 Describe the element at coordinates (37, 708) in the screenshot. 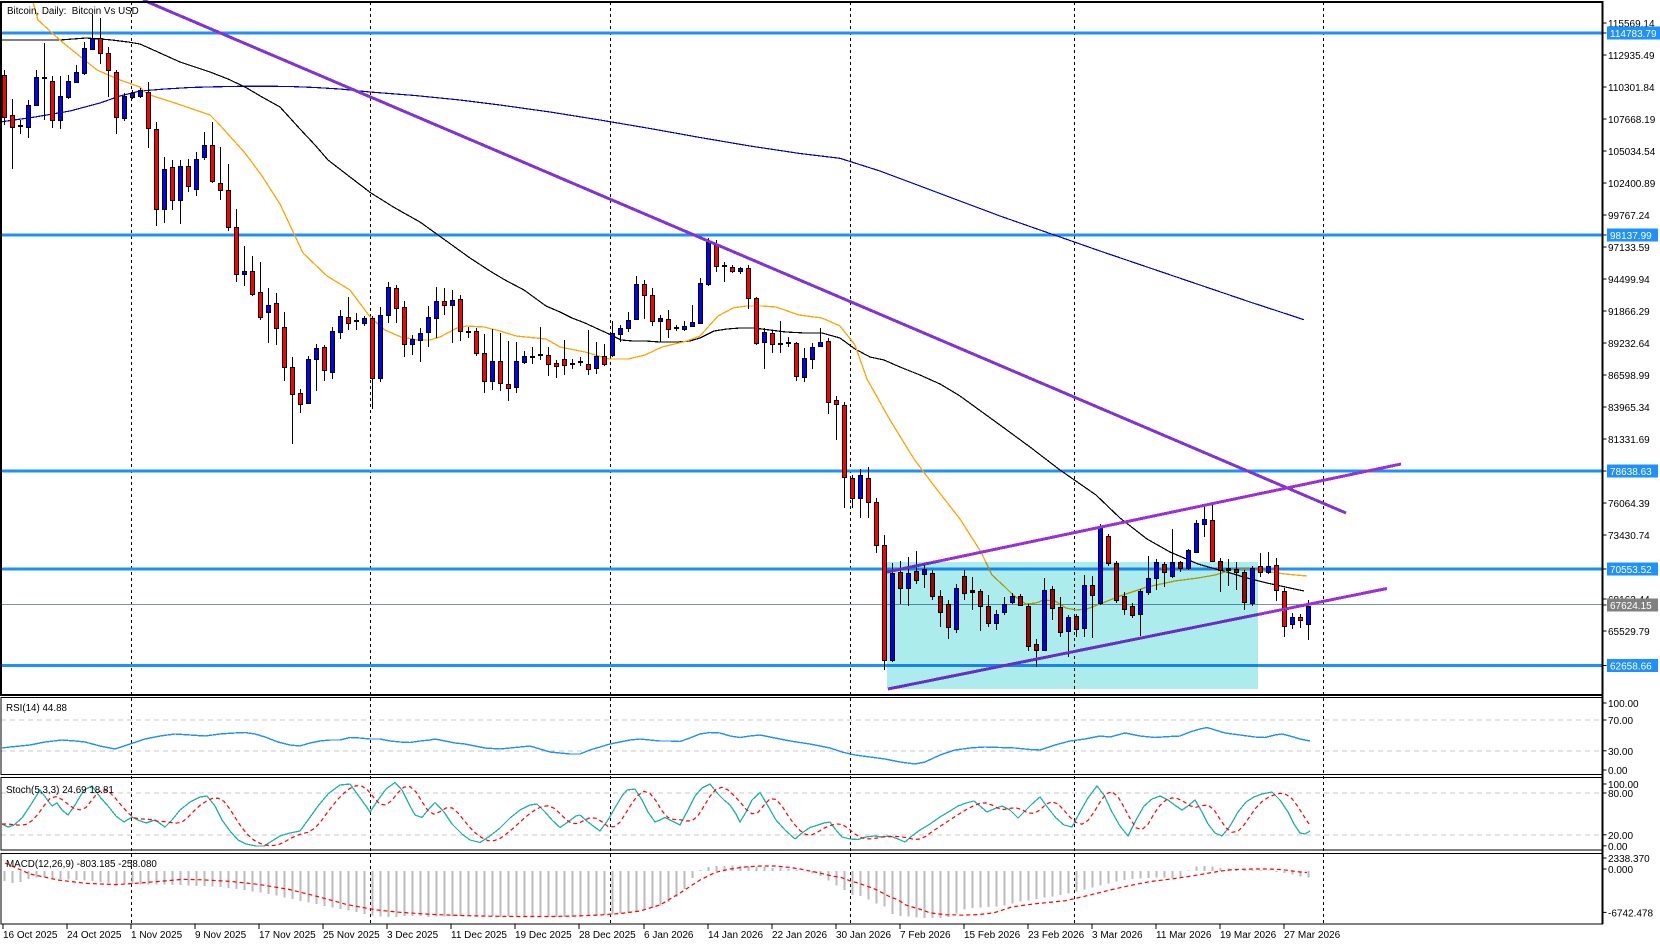

I see `svg-text: RSI(14) 44.88` at that location.